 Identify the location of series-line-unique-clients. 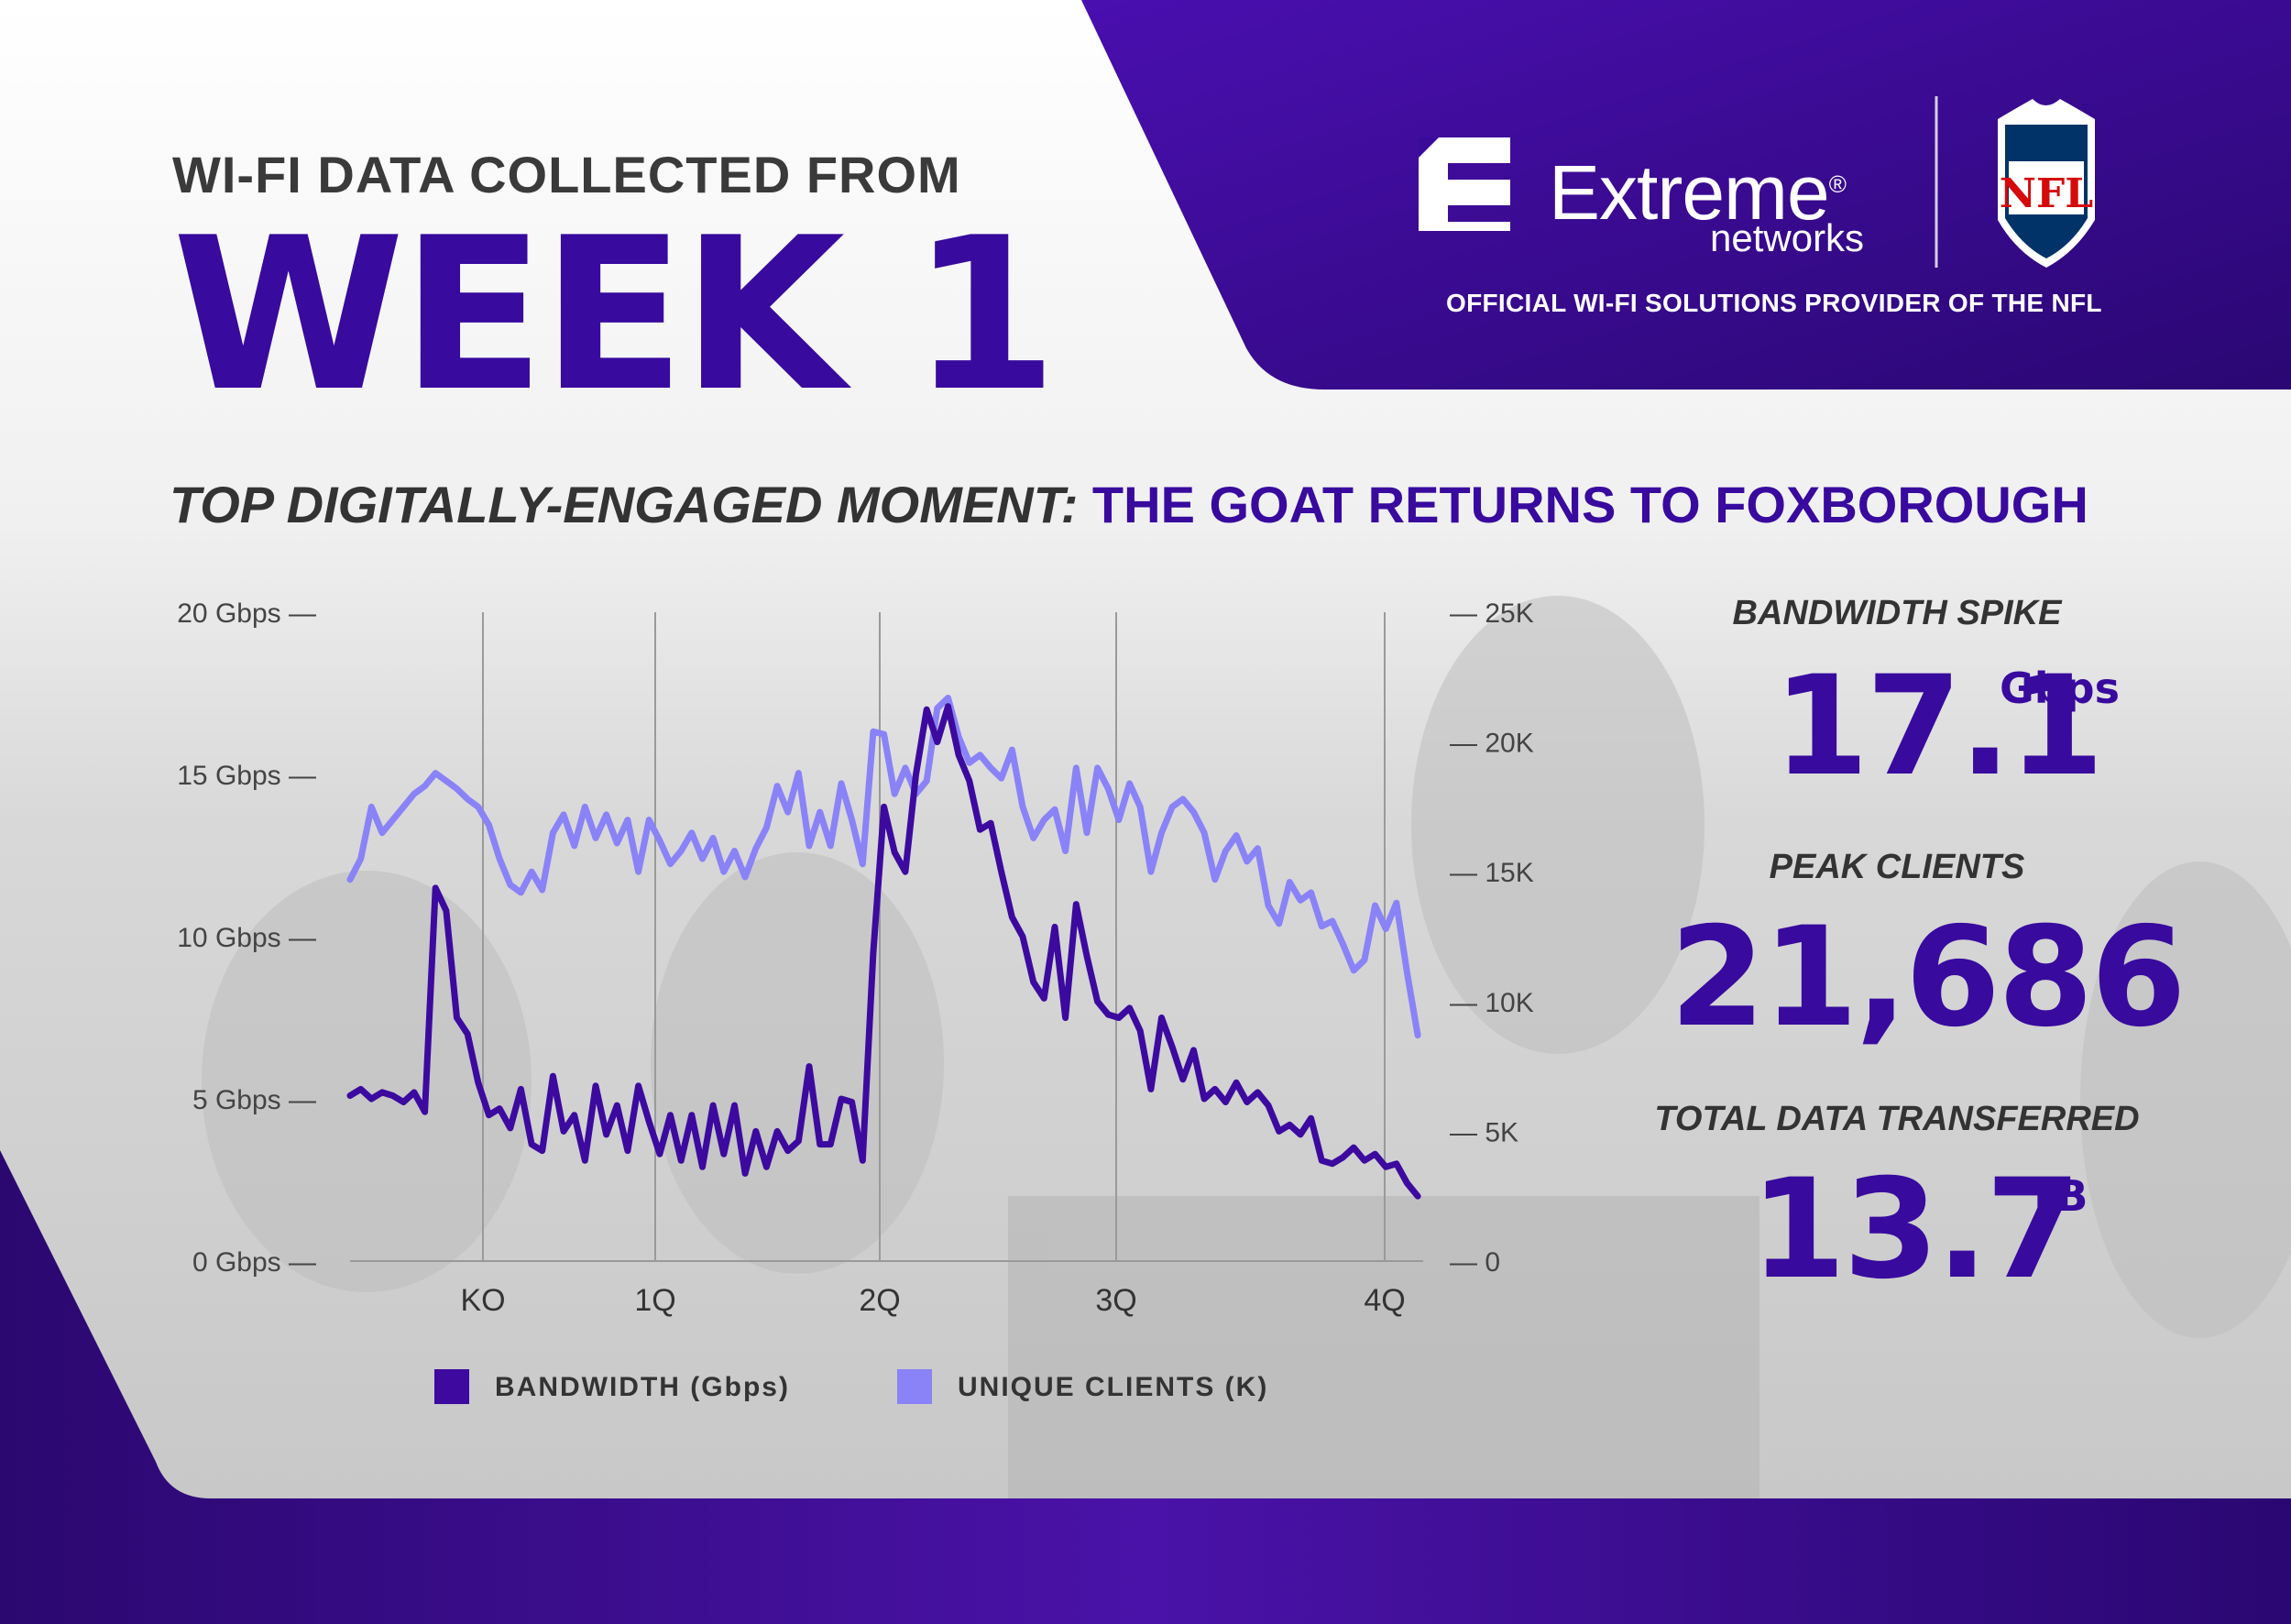
(883, 867).